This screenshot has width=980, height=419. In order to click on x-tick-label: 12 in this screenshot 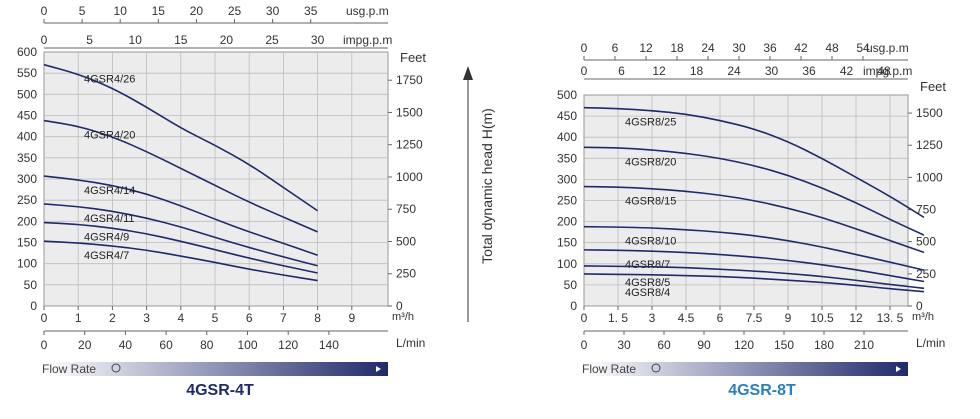, I will do `click(856, 318)`.